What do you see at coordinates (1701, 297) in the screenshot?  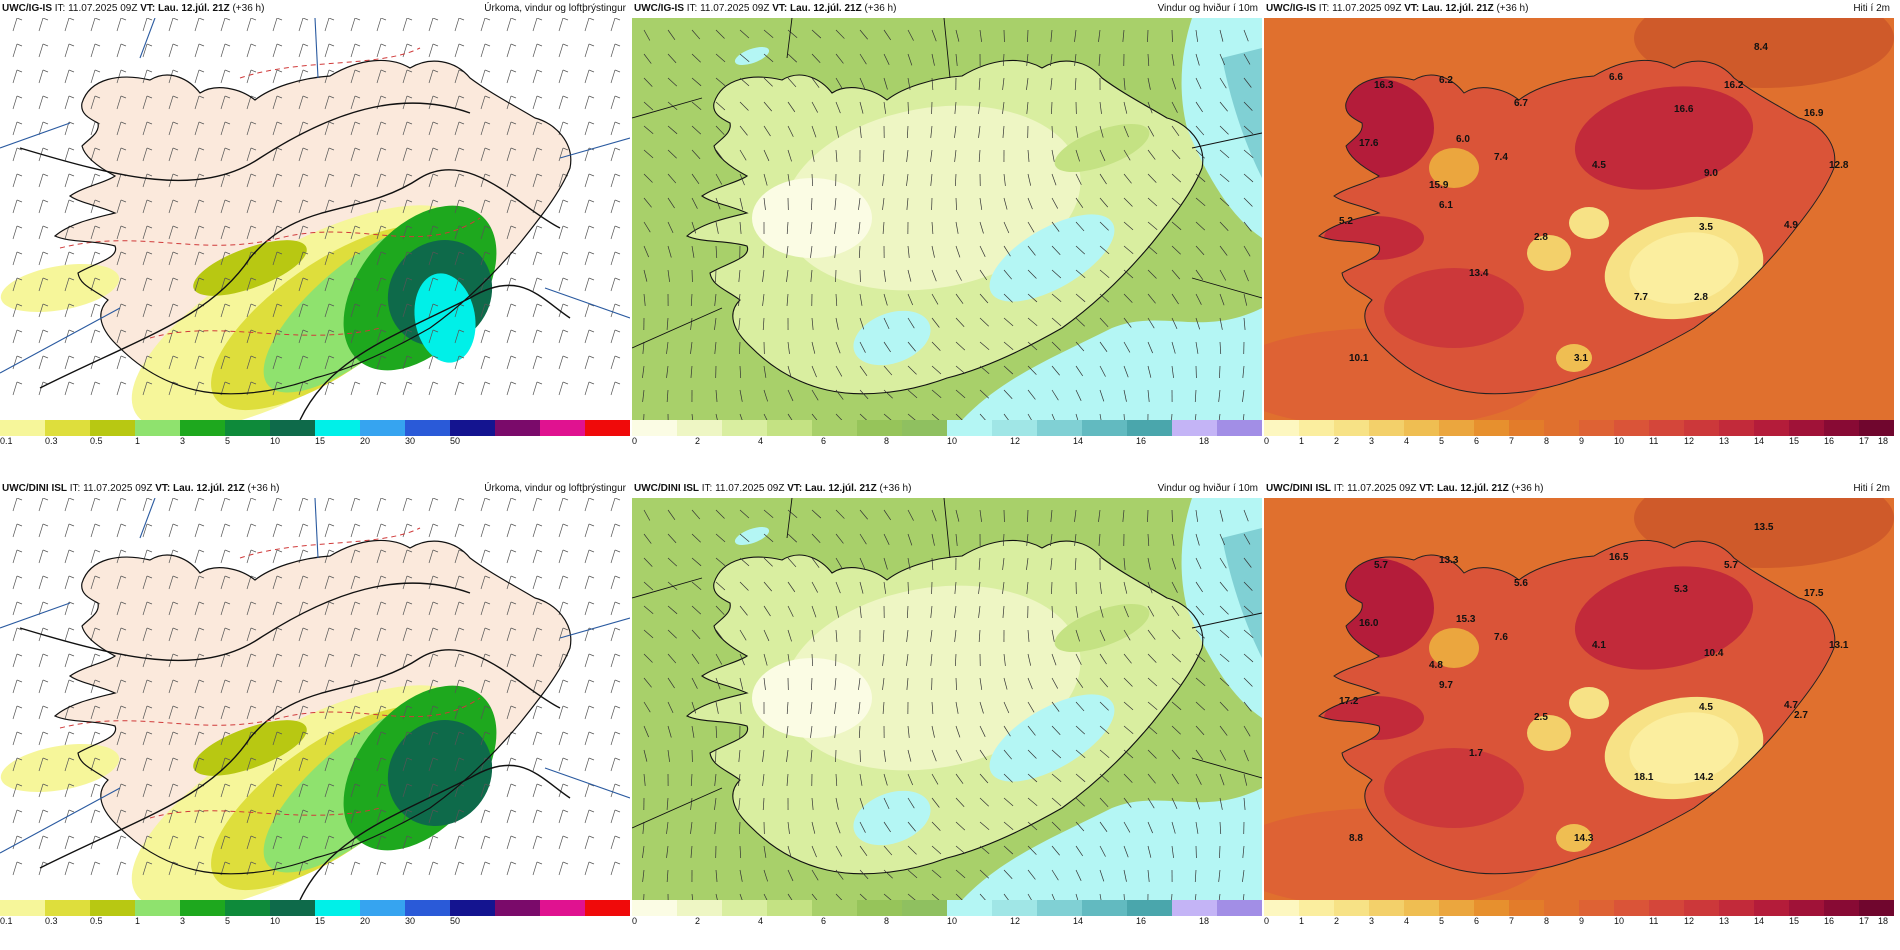 I see `temp-label: 2.8` at bounding box center [1701, 297].